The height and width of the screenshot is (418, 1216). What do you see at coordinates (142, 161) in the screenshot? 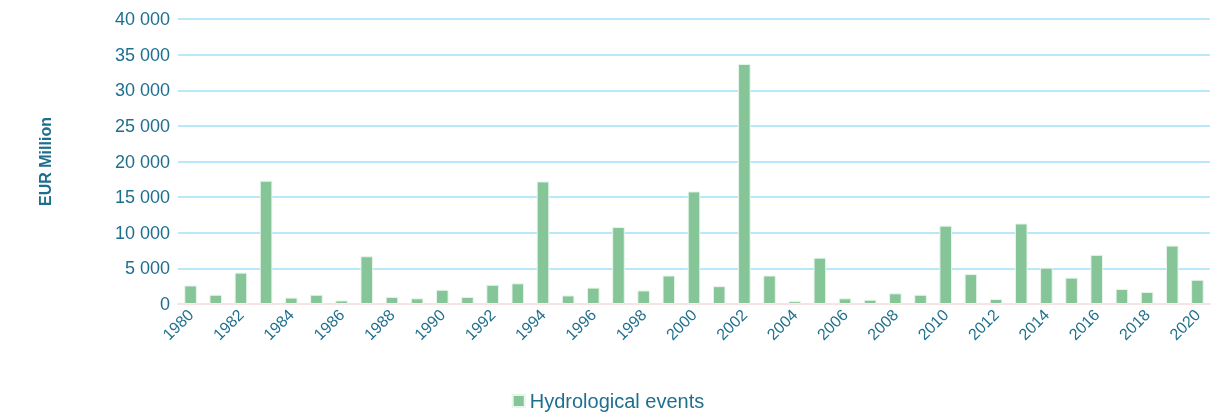
I see `y-tick-label: 20 000` at bounding box center [142, 161].